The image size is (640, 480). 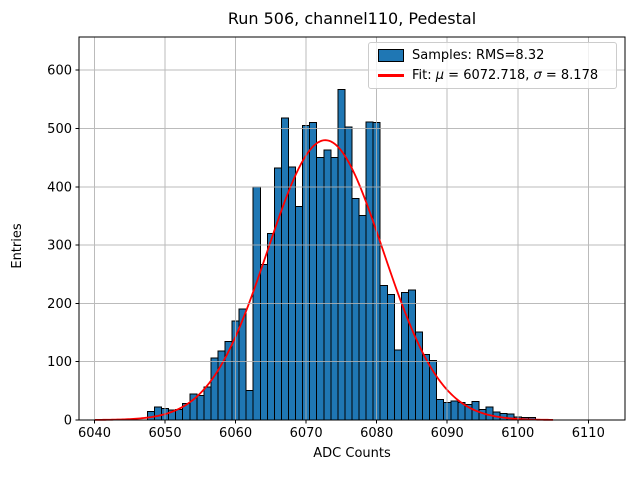 I want to click on x-axis-label: ADC Counts, so click(x=352, y=453).